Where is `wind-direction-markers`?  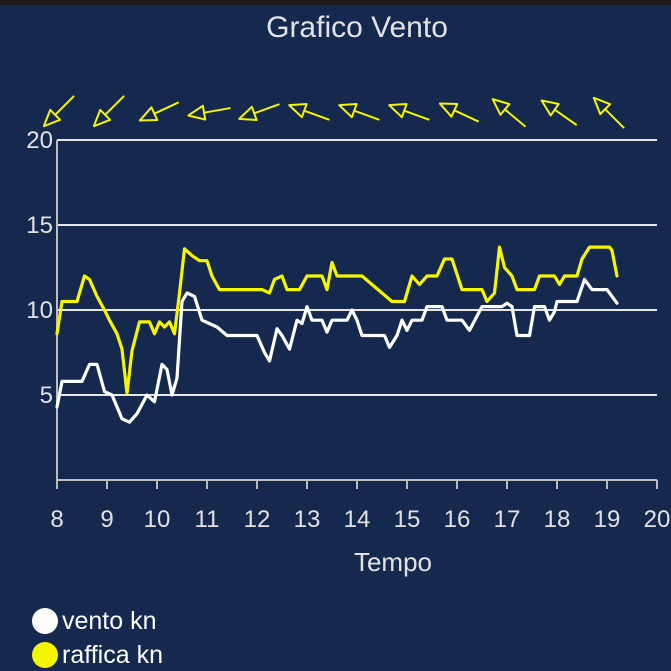
wind-direction-markers is located at coordinates (333, 112).